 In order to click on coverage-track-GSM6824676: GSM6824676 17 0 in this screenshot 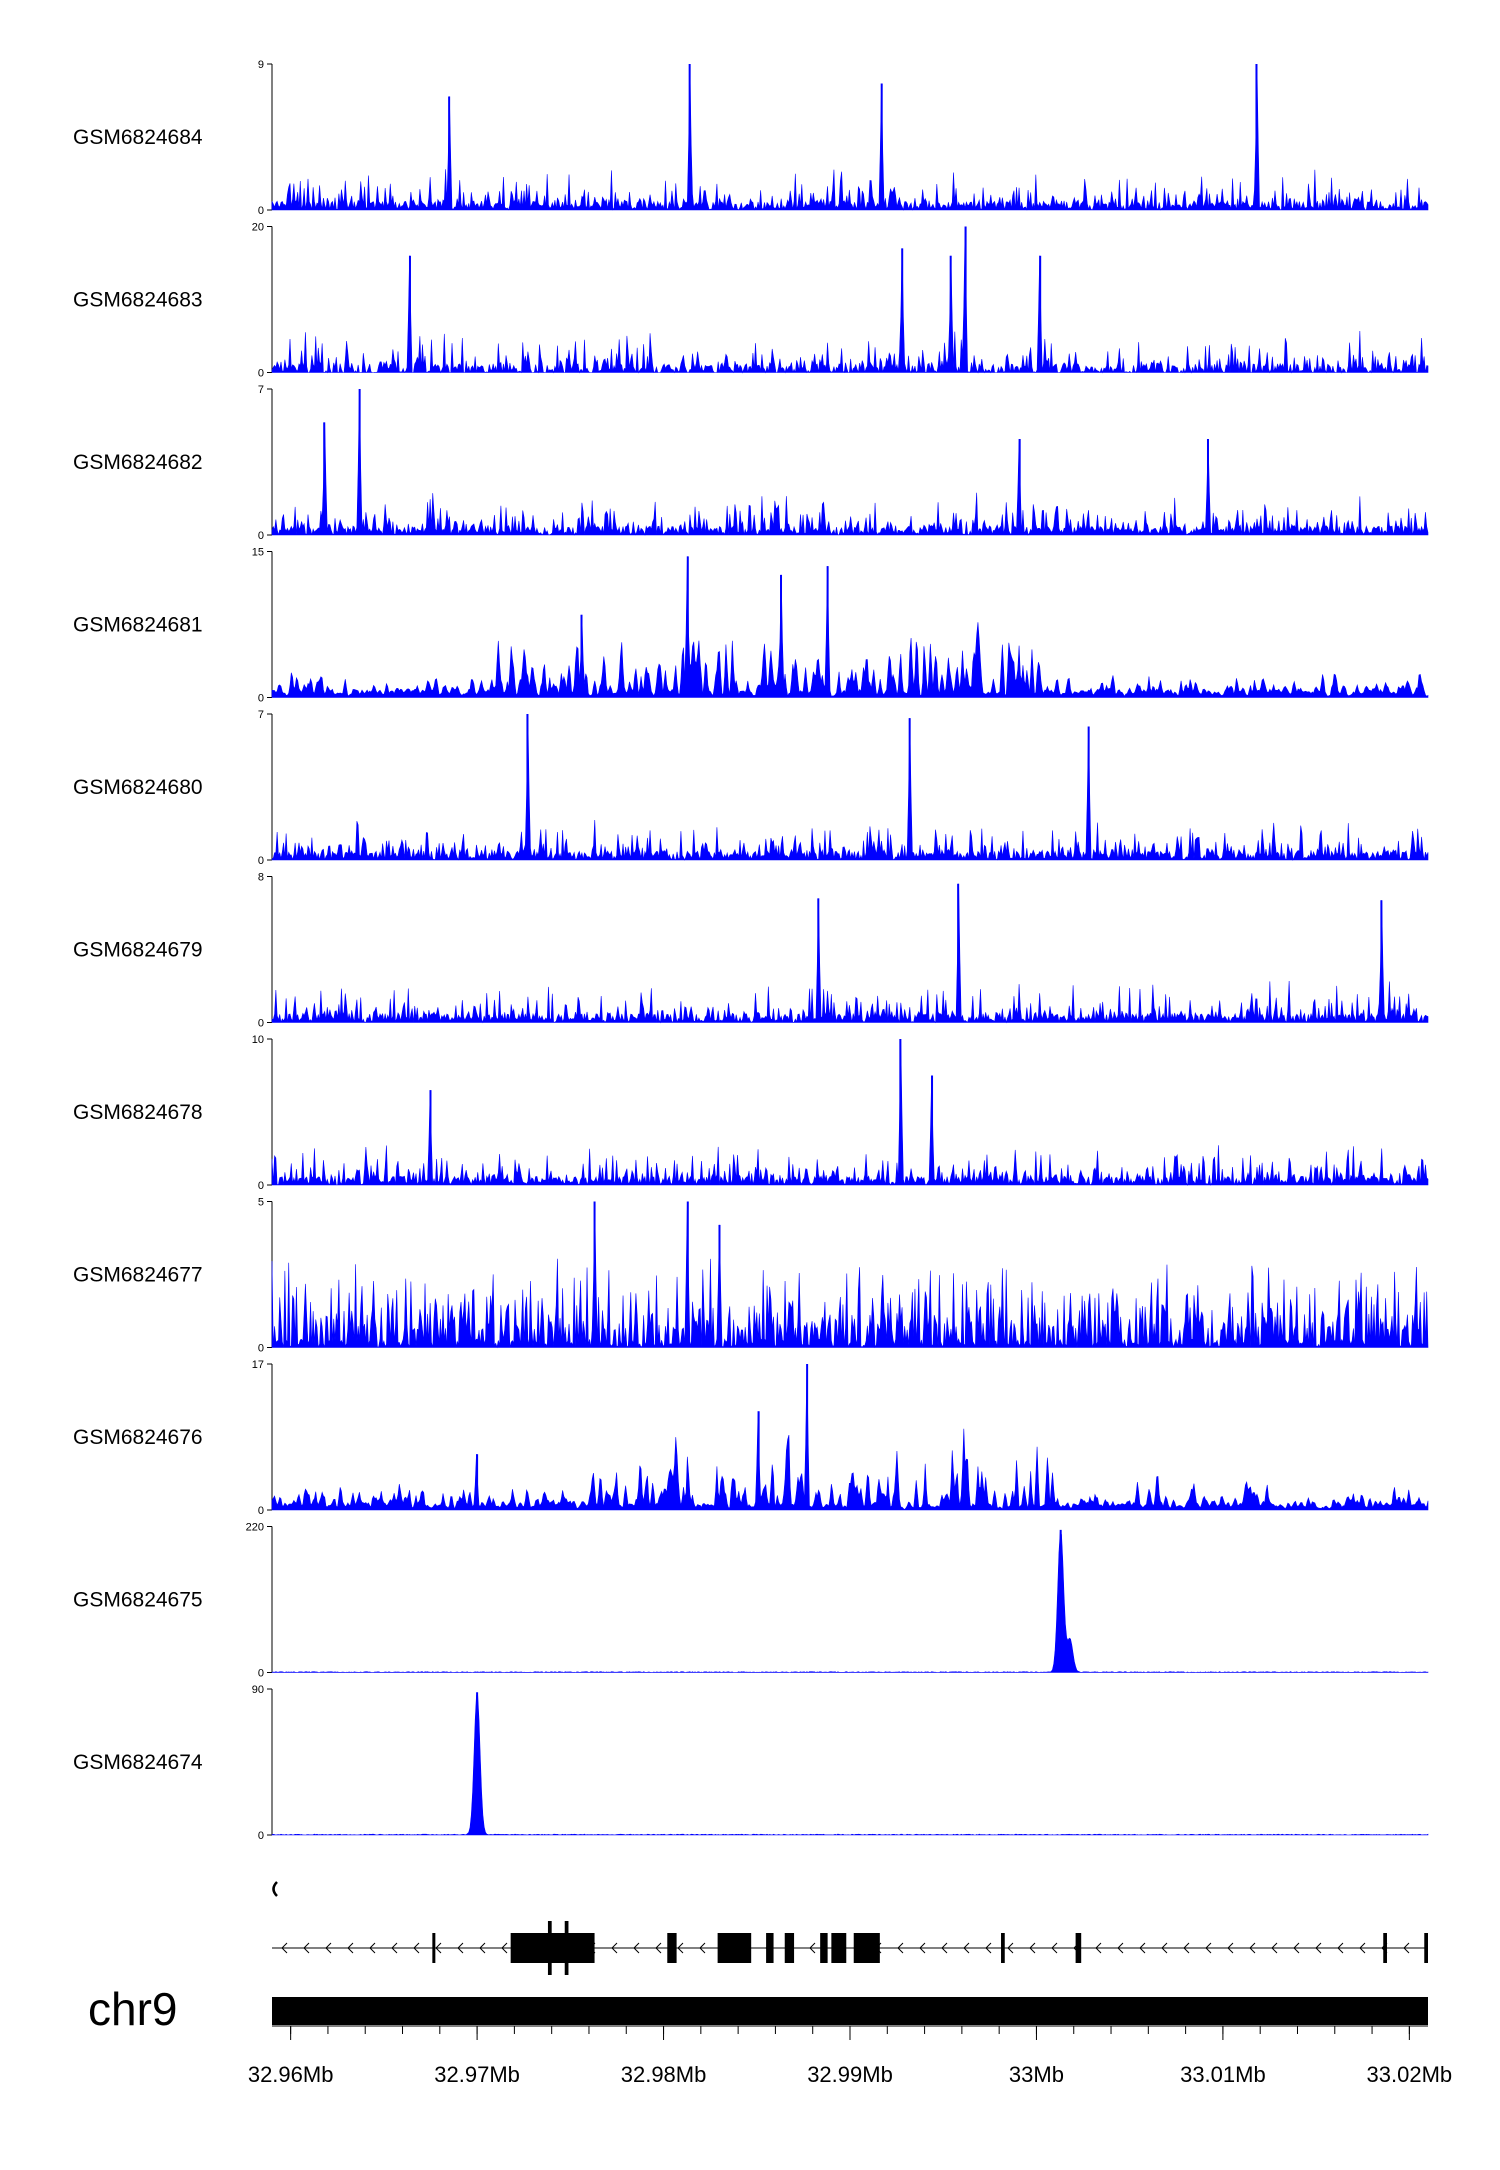, I will do `click(751, 1438)`.